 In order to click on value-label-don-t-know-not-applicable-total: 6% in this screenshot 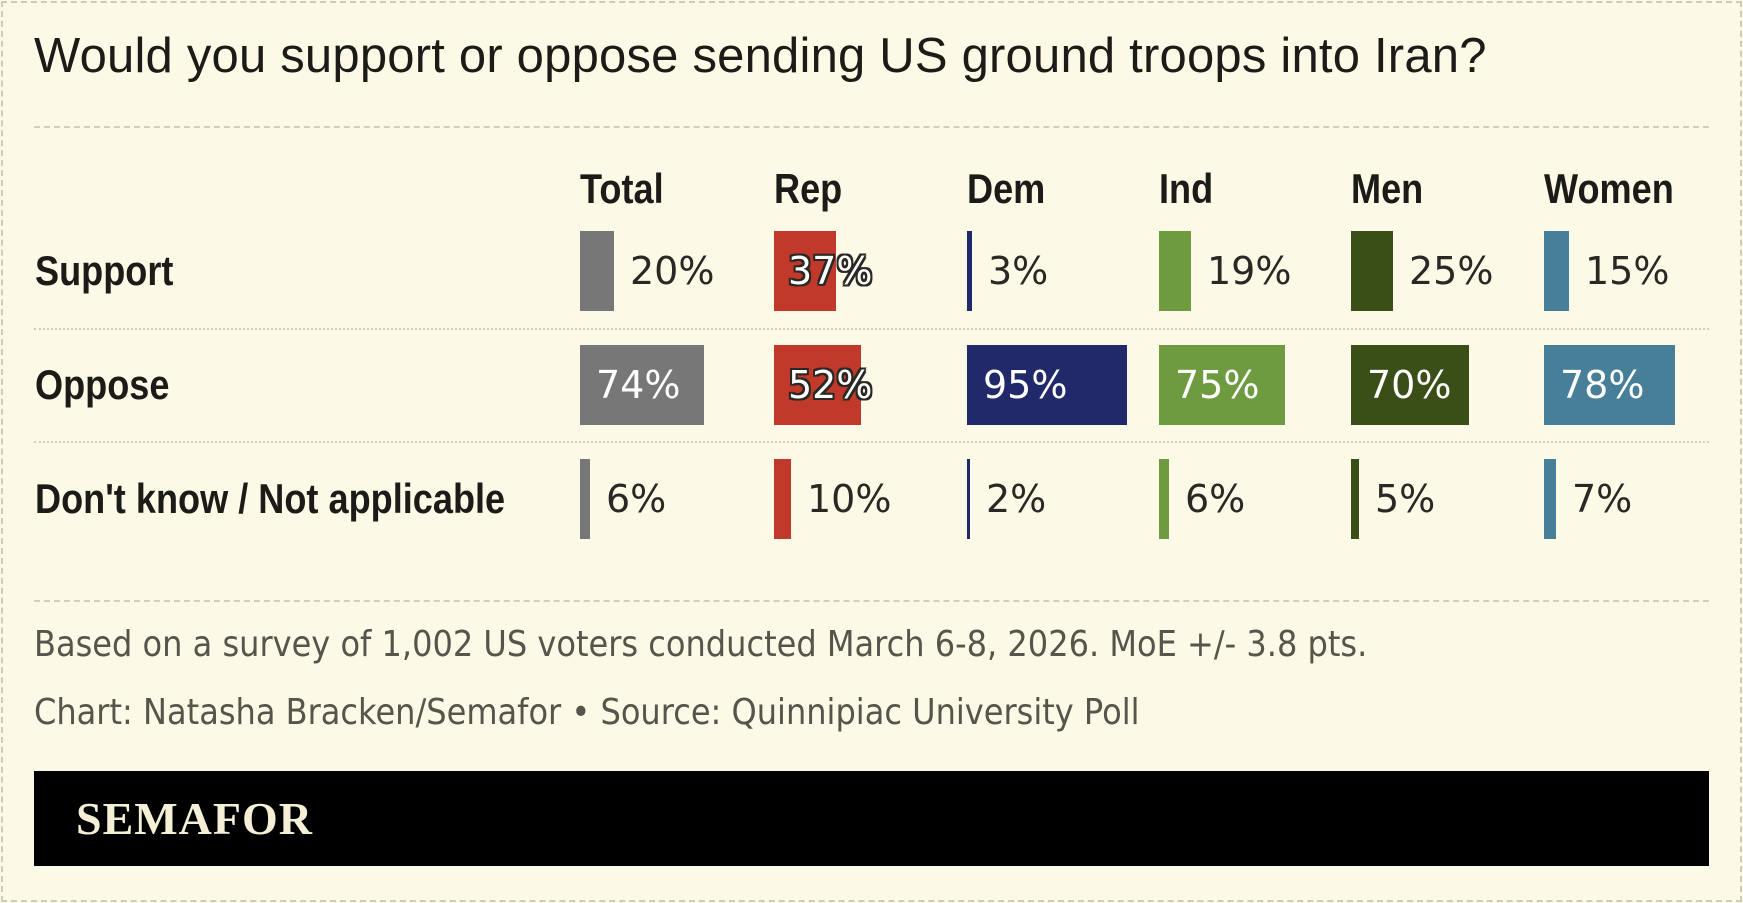, I will do `click(636, 499)`.